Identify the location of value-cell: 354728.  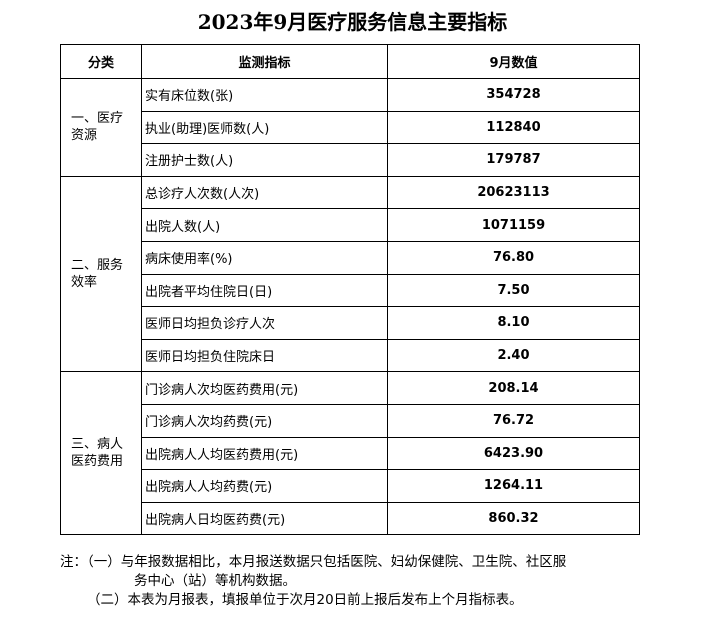
(513, 95).